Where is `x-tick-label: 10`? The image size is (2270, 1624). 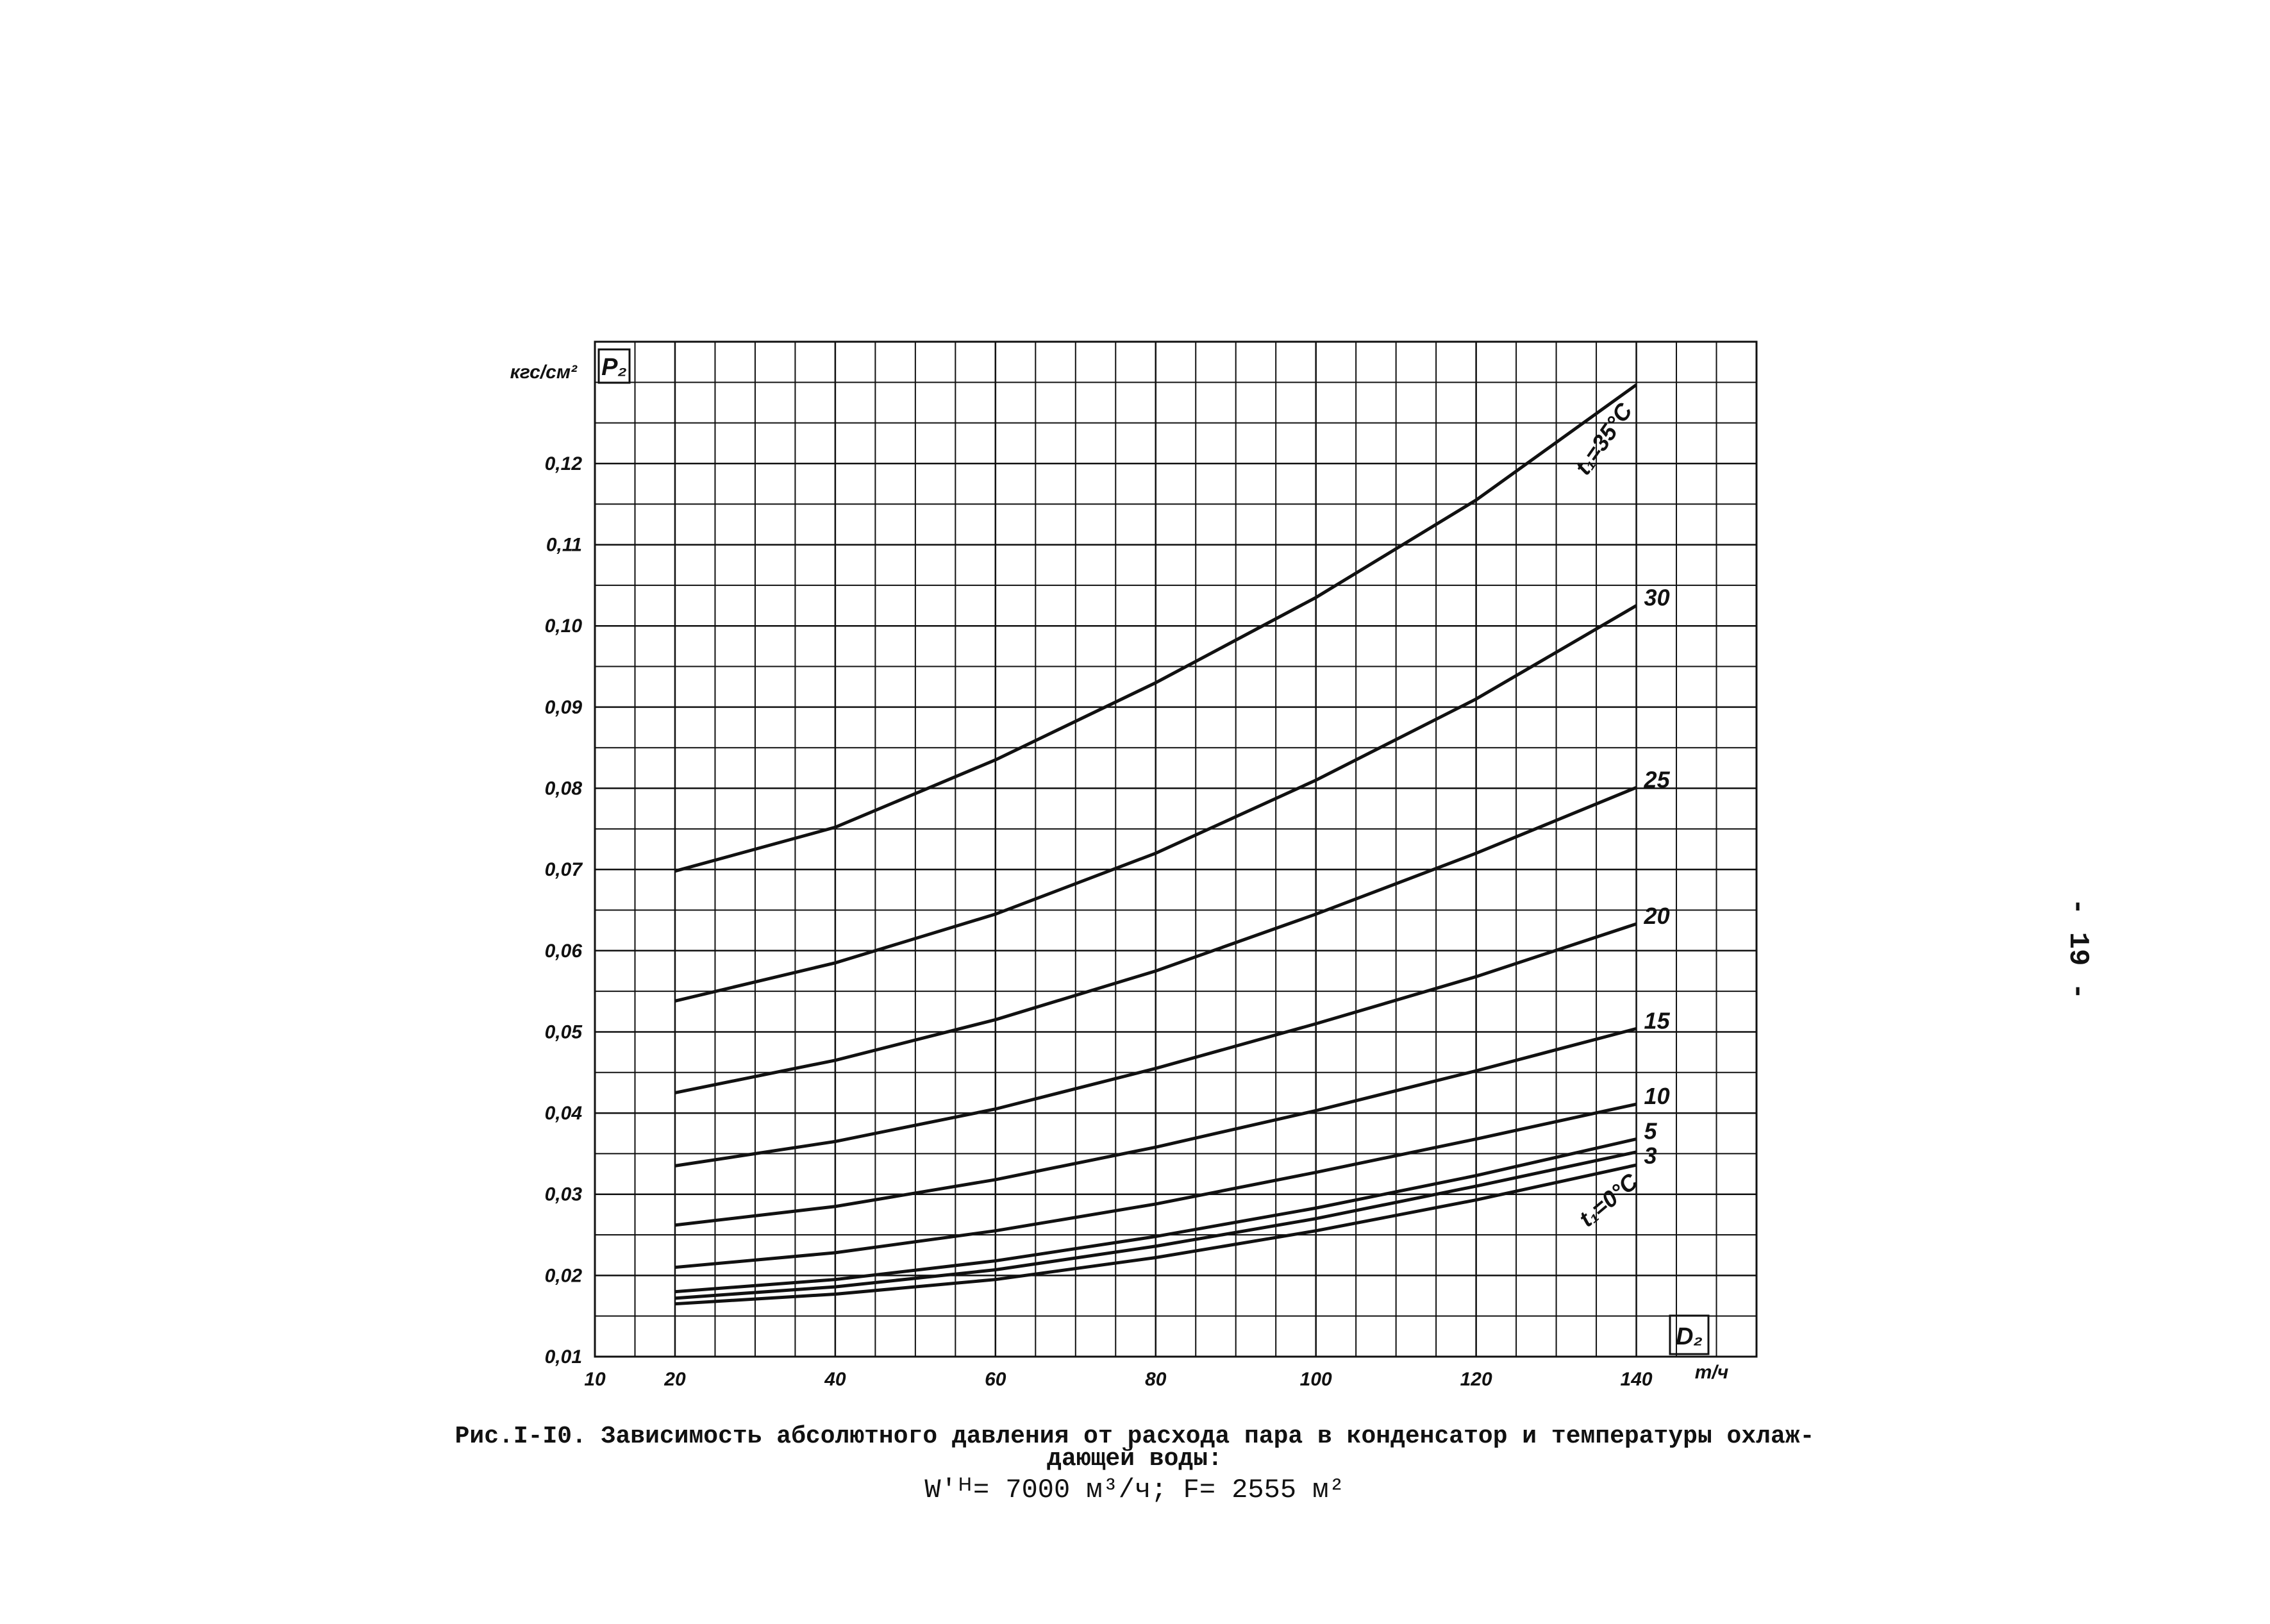 x-tick-label: 10 is located at coordinates (595, 1380).